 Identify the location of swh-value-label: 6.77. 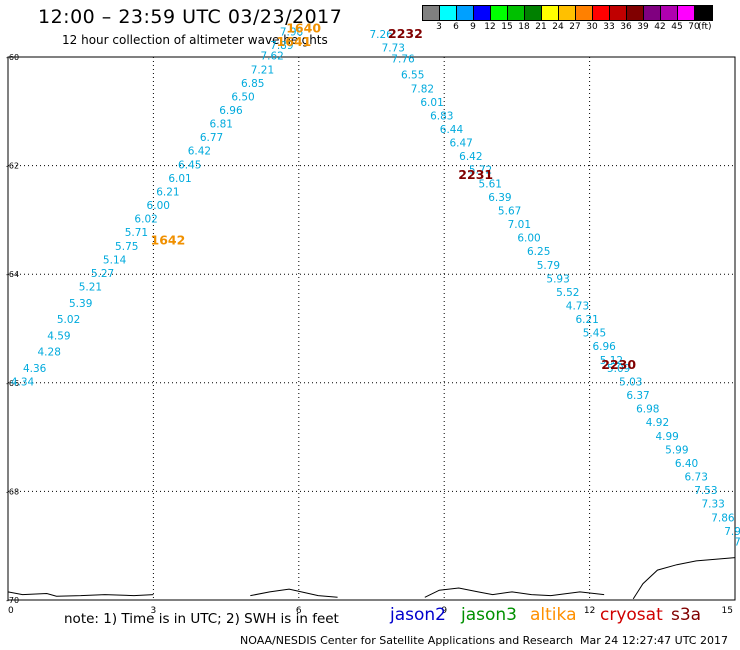
(211, 138).